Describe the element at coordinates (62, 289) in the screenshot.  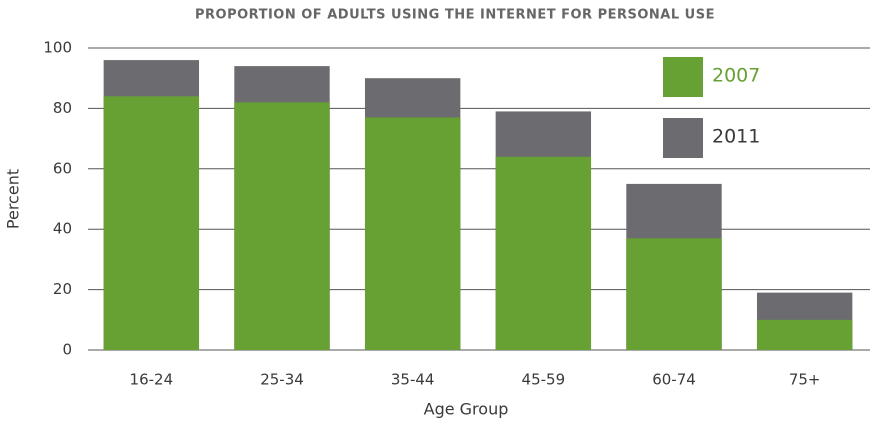
I see `y-tick-label: 20` at that location.